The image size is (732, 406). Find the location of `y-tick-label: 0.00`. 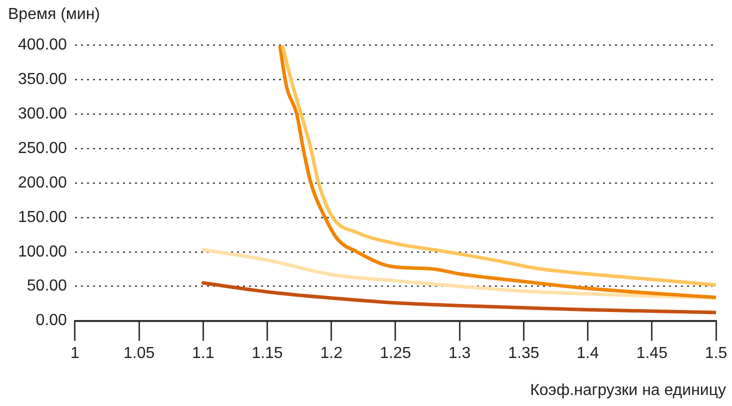

y-tick-label: 0.00 is located at coordinates (52, 321).